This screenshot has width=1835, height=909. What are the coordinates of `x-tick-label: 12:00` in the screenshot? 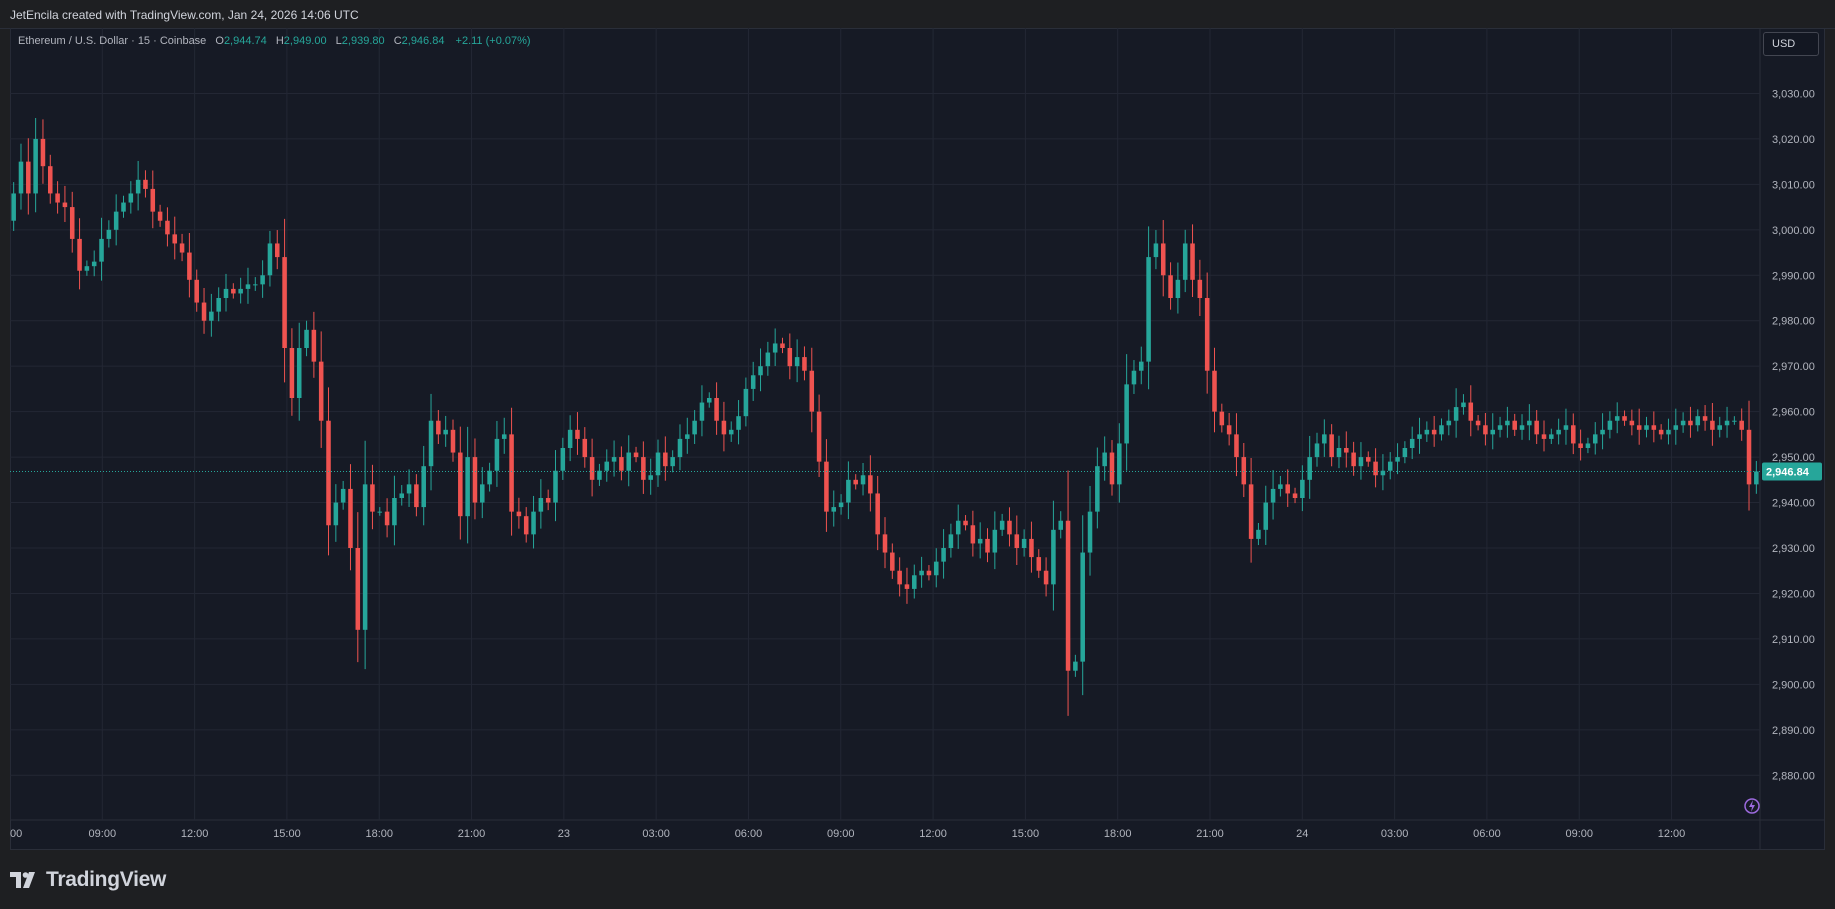 It's located at (1672, 834).